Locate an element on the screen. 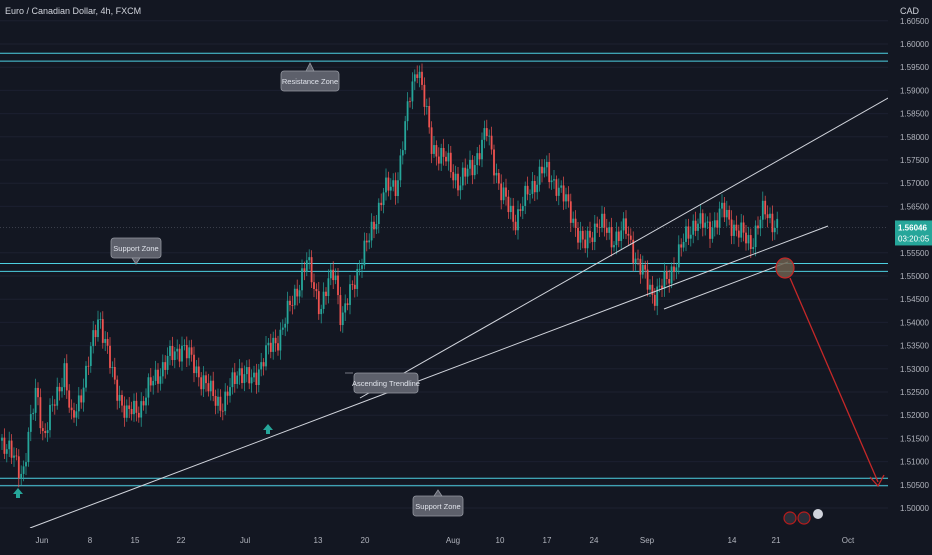 This screenshot has height=555, width=932. y-tick-label: 1.56500 is located at coordinates (914, 206).